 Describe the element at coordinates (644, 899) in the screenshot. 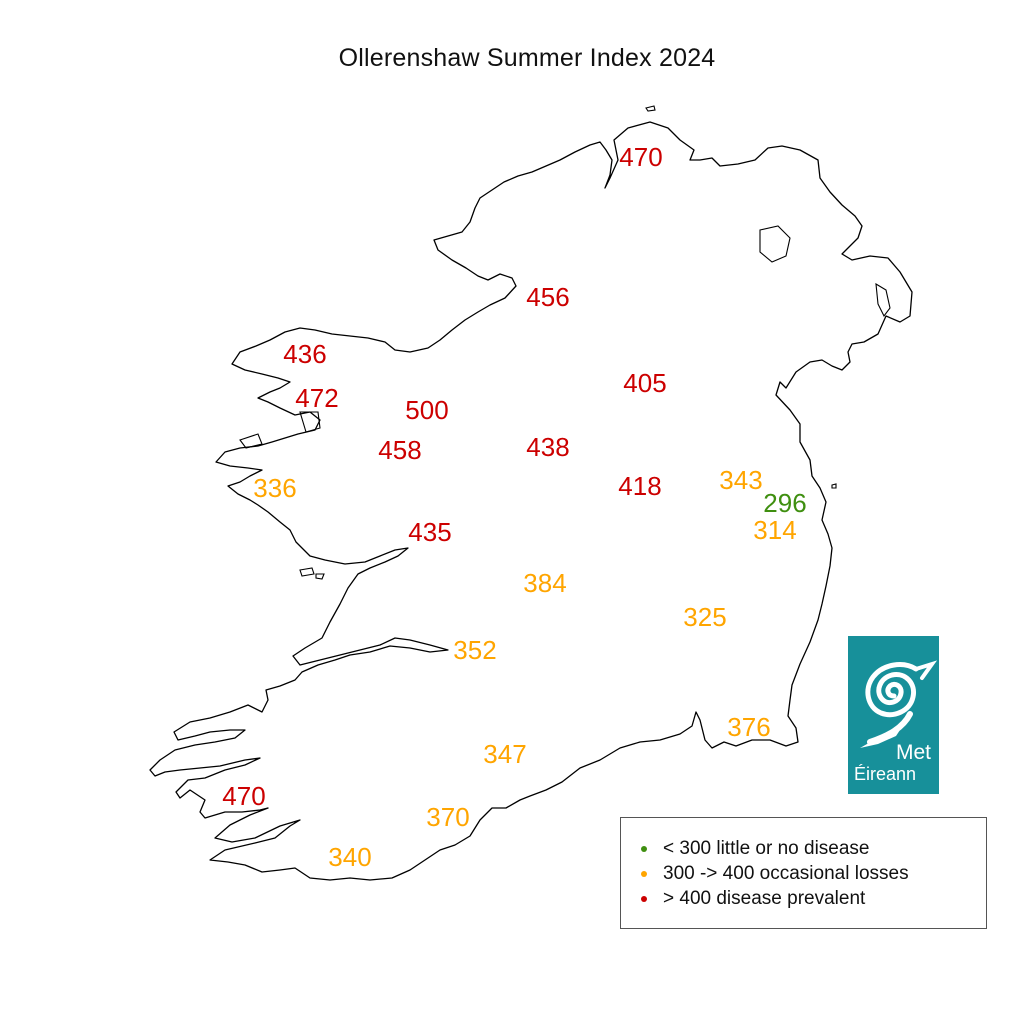

I see `legend-dot-red-icon` at that location.